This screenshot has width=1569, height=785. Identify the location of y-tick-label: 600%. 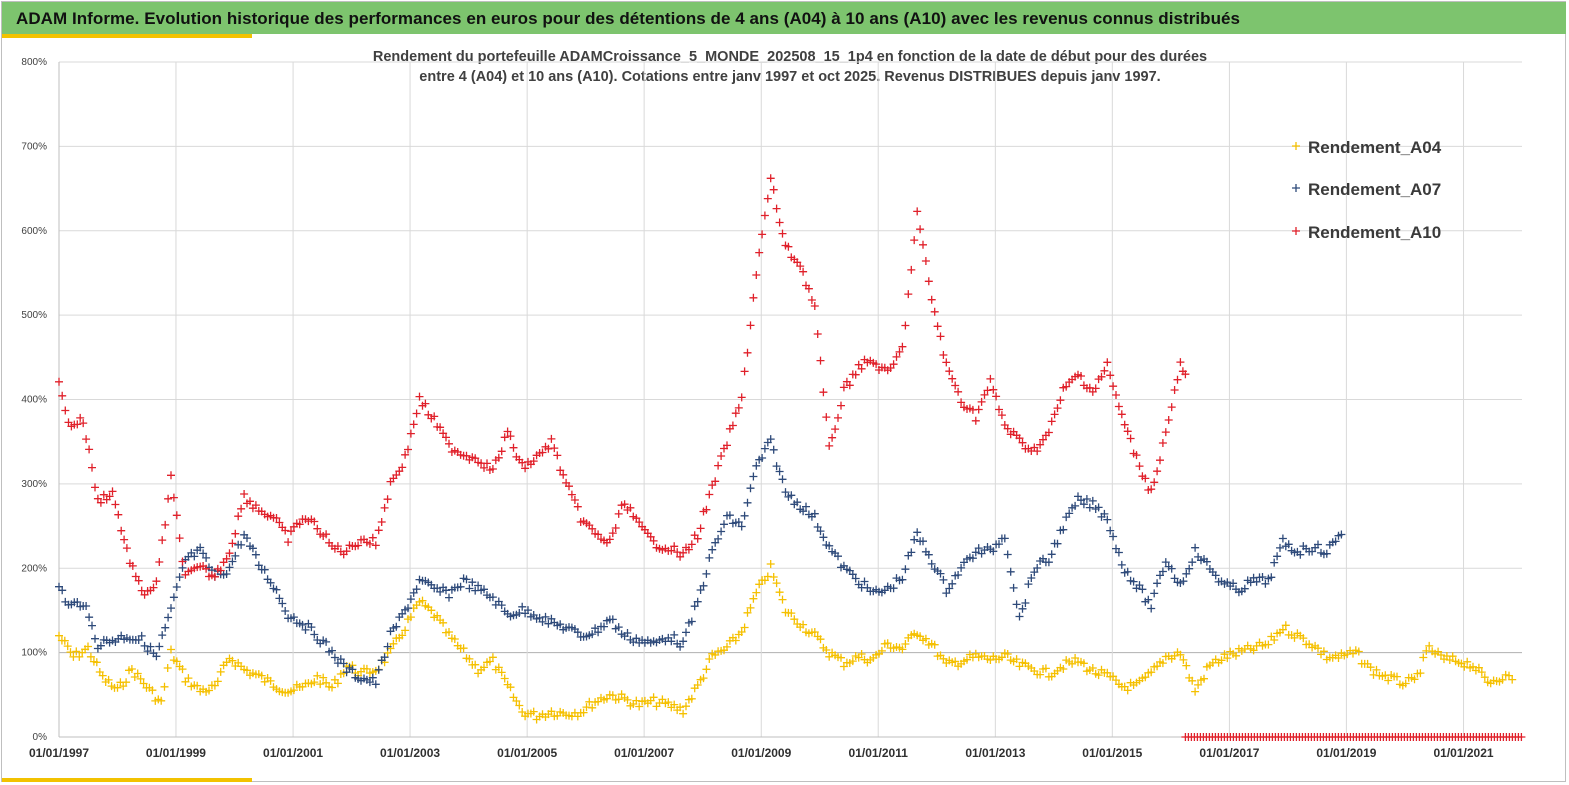
(34, 231).